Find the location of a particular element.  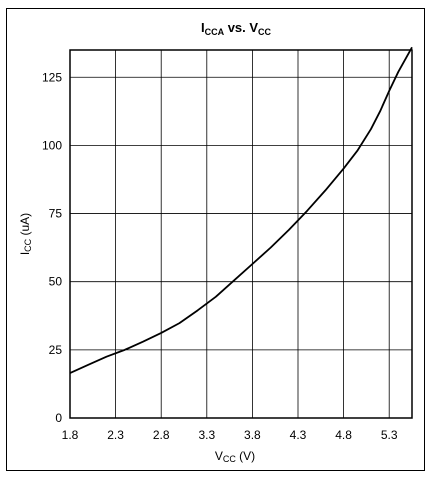

y-tick-label: 25 is located at coordinates (56, 350).